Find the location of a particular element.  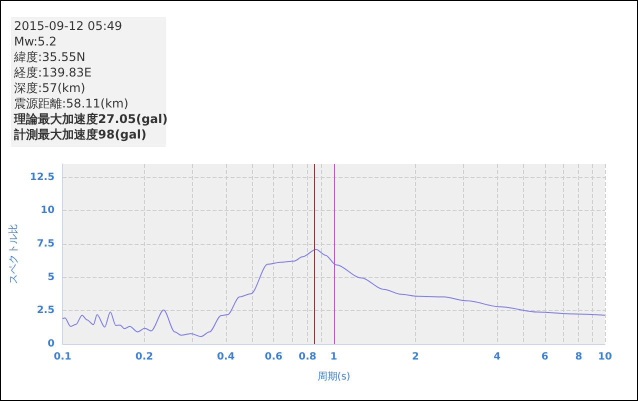

x-tick-label: 0.2 is located at coordinates (144, 357).